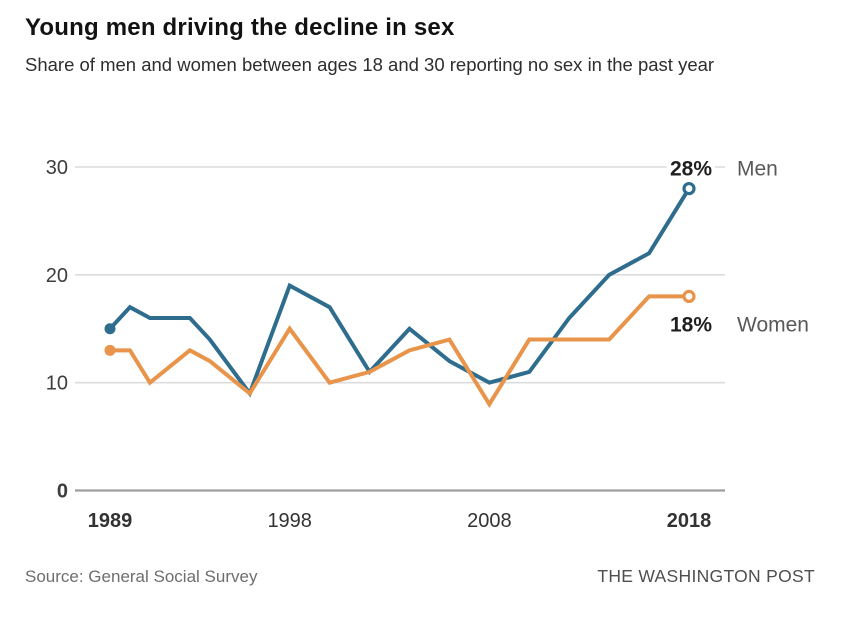  I want to click on women-value-label: 18%, so click(691, 324).